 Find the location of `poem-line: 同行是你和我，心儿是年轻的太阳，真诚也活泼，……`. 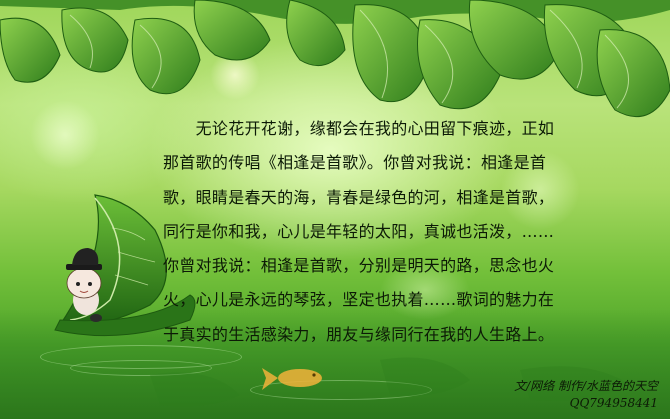

poem-line: 同行是你和我，心儿是年轻的太阳，真诚也活泼，…… is located at coordinates (359, 231).